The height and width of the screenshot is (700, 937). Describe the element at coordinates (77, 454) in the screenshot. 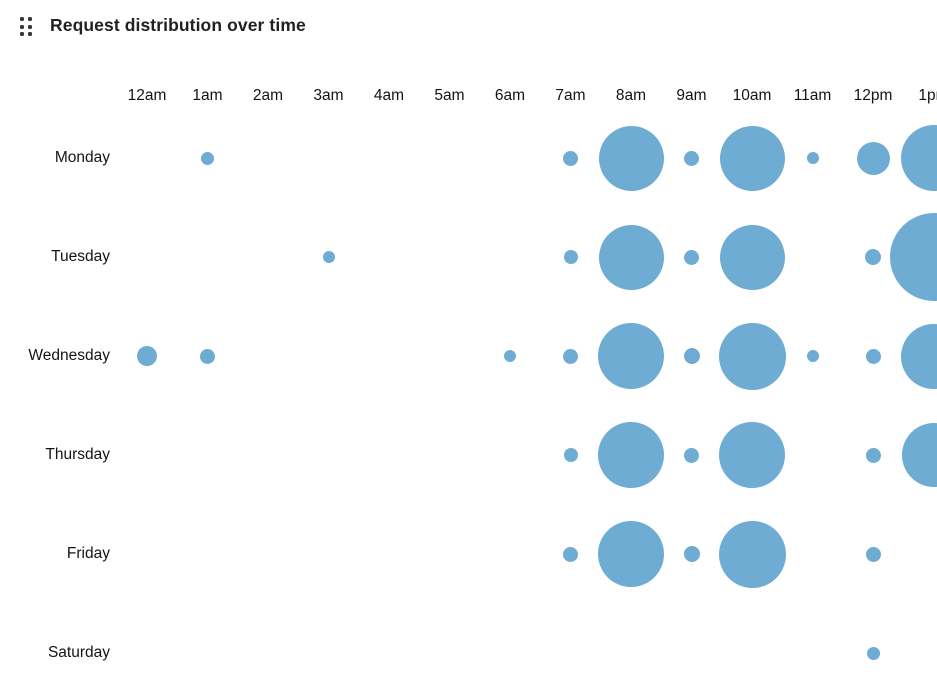

I see `day-label: Thursday` at that location.